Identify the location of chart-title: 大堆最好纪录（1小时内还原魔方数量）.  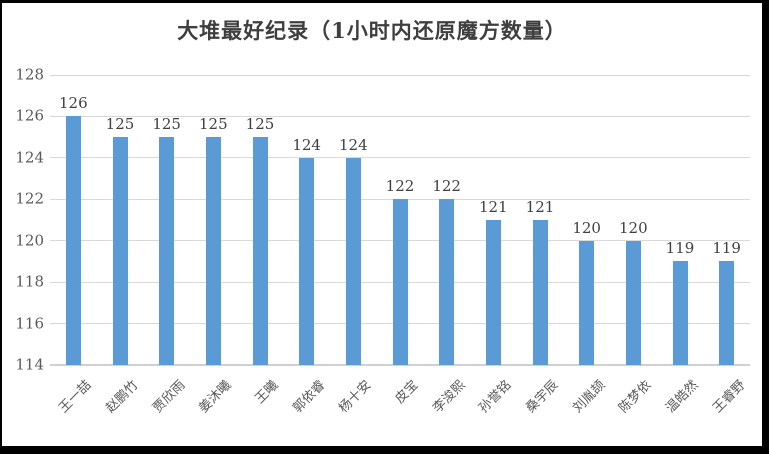
(372, 30).